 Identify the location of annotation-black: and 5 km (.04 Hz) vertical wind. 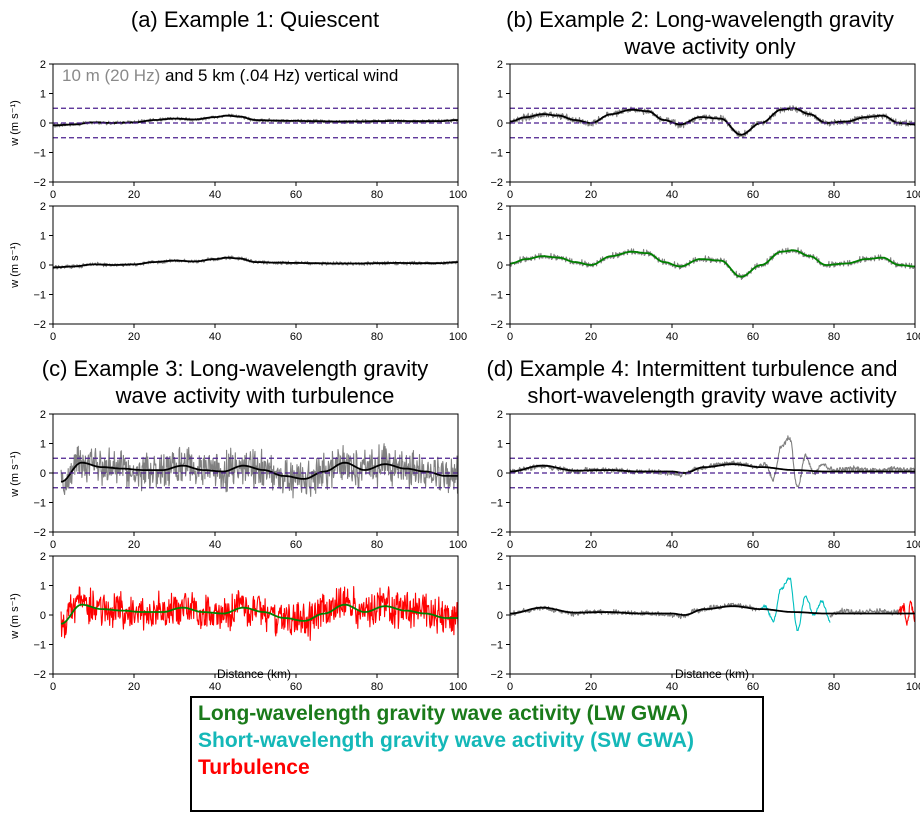
(279, 75).